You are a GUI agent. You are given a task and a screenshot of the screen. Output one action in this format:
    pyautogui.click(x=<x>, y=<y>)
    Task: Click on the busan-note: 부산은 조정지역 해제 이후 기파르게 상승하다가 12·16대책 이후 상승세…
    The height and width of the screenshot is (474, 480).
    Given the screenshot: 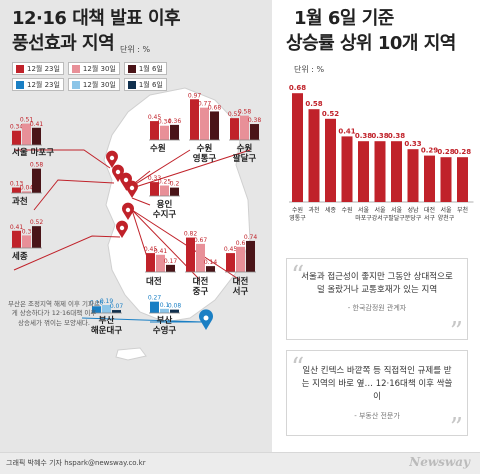 What is the action you would take?
    pyautogui.click(x=54, y=313)
    